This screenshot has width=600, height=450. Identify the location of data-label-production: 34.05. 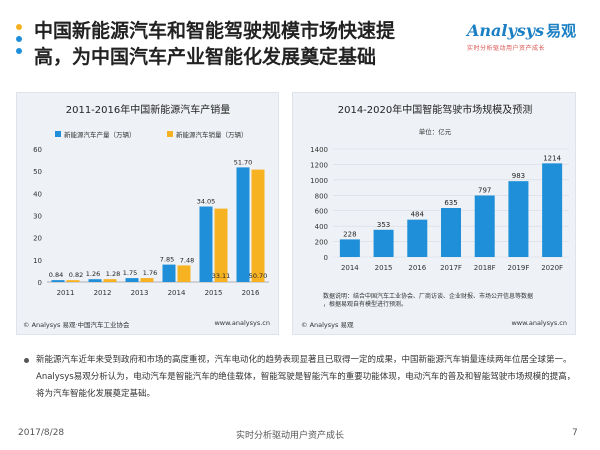
(206, 202).